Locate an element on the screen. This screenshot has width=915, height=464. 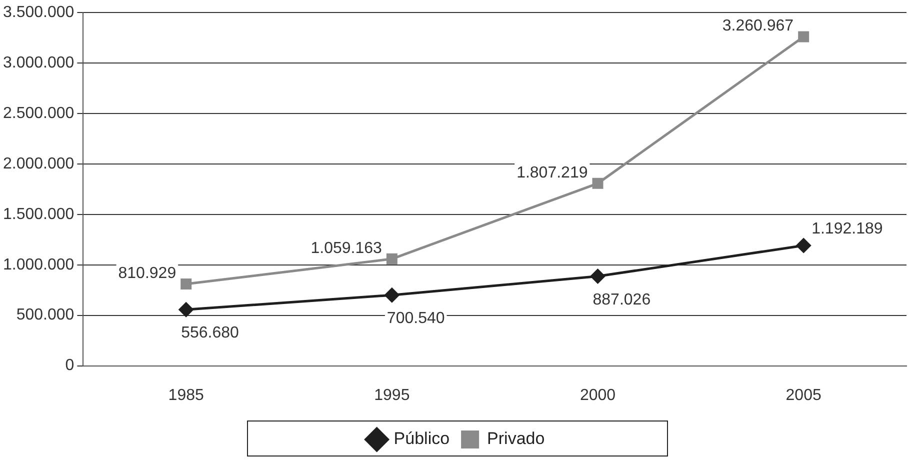
data-label: 1.192.189 is located at coordinates (847, 229).